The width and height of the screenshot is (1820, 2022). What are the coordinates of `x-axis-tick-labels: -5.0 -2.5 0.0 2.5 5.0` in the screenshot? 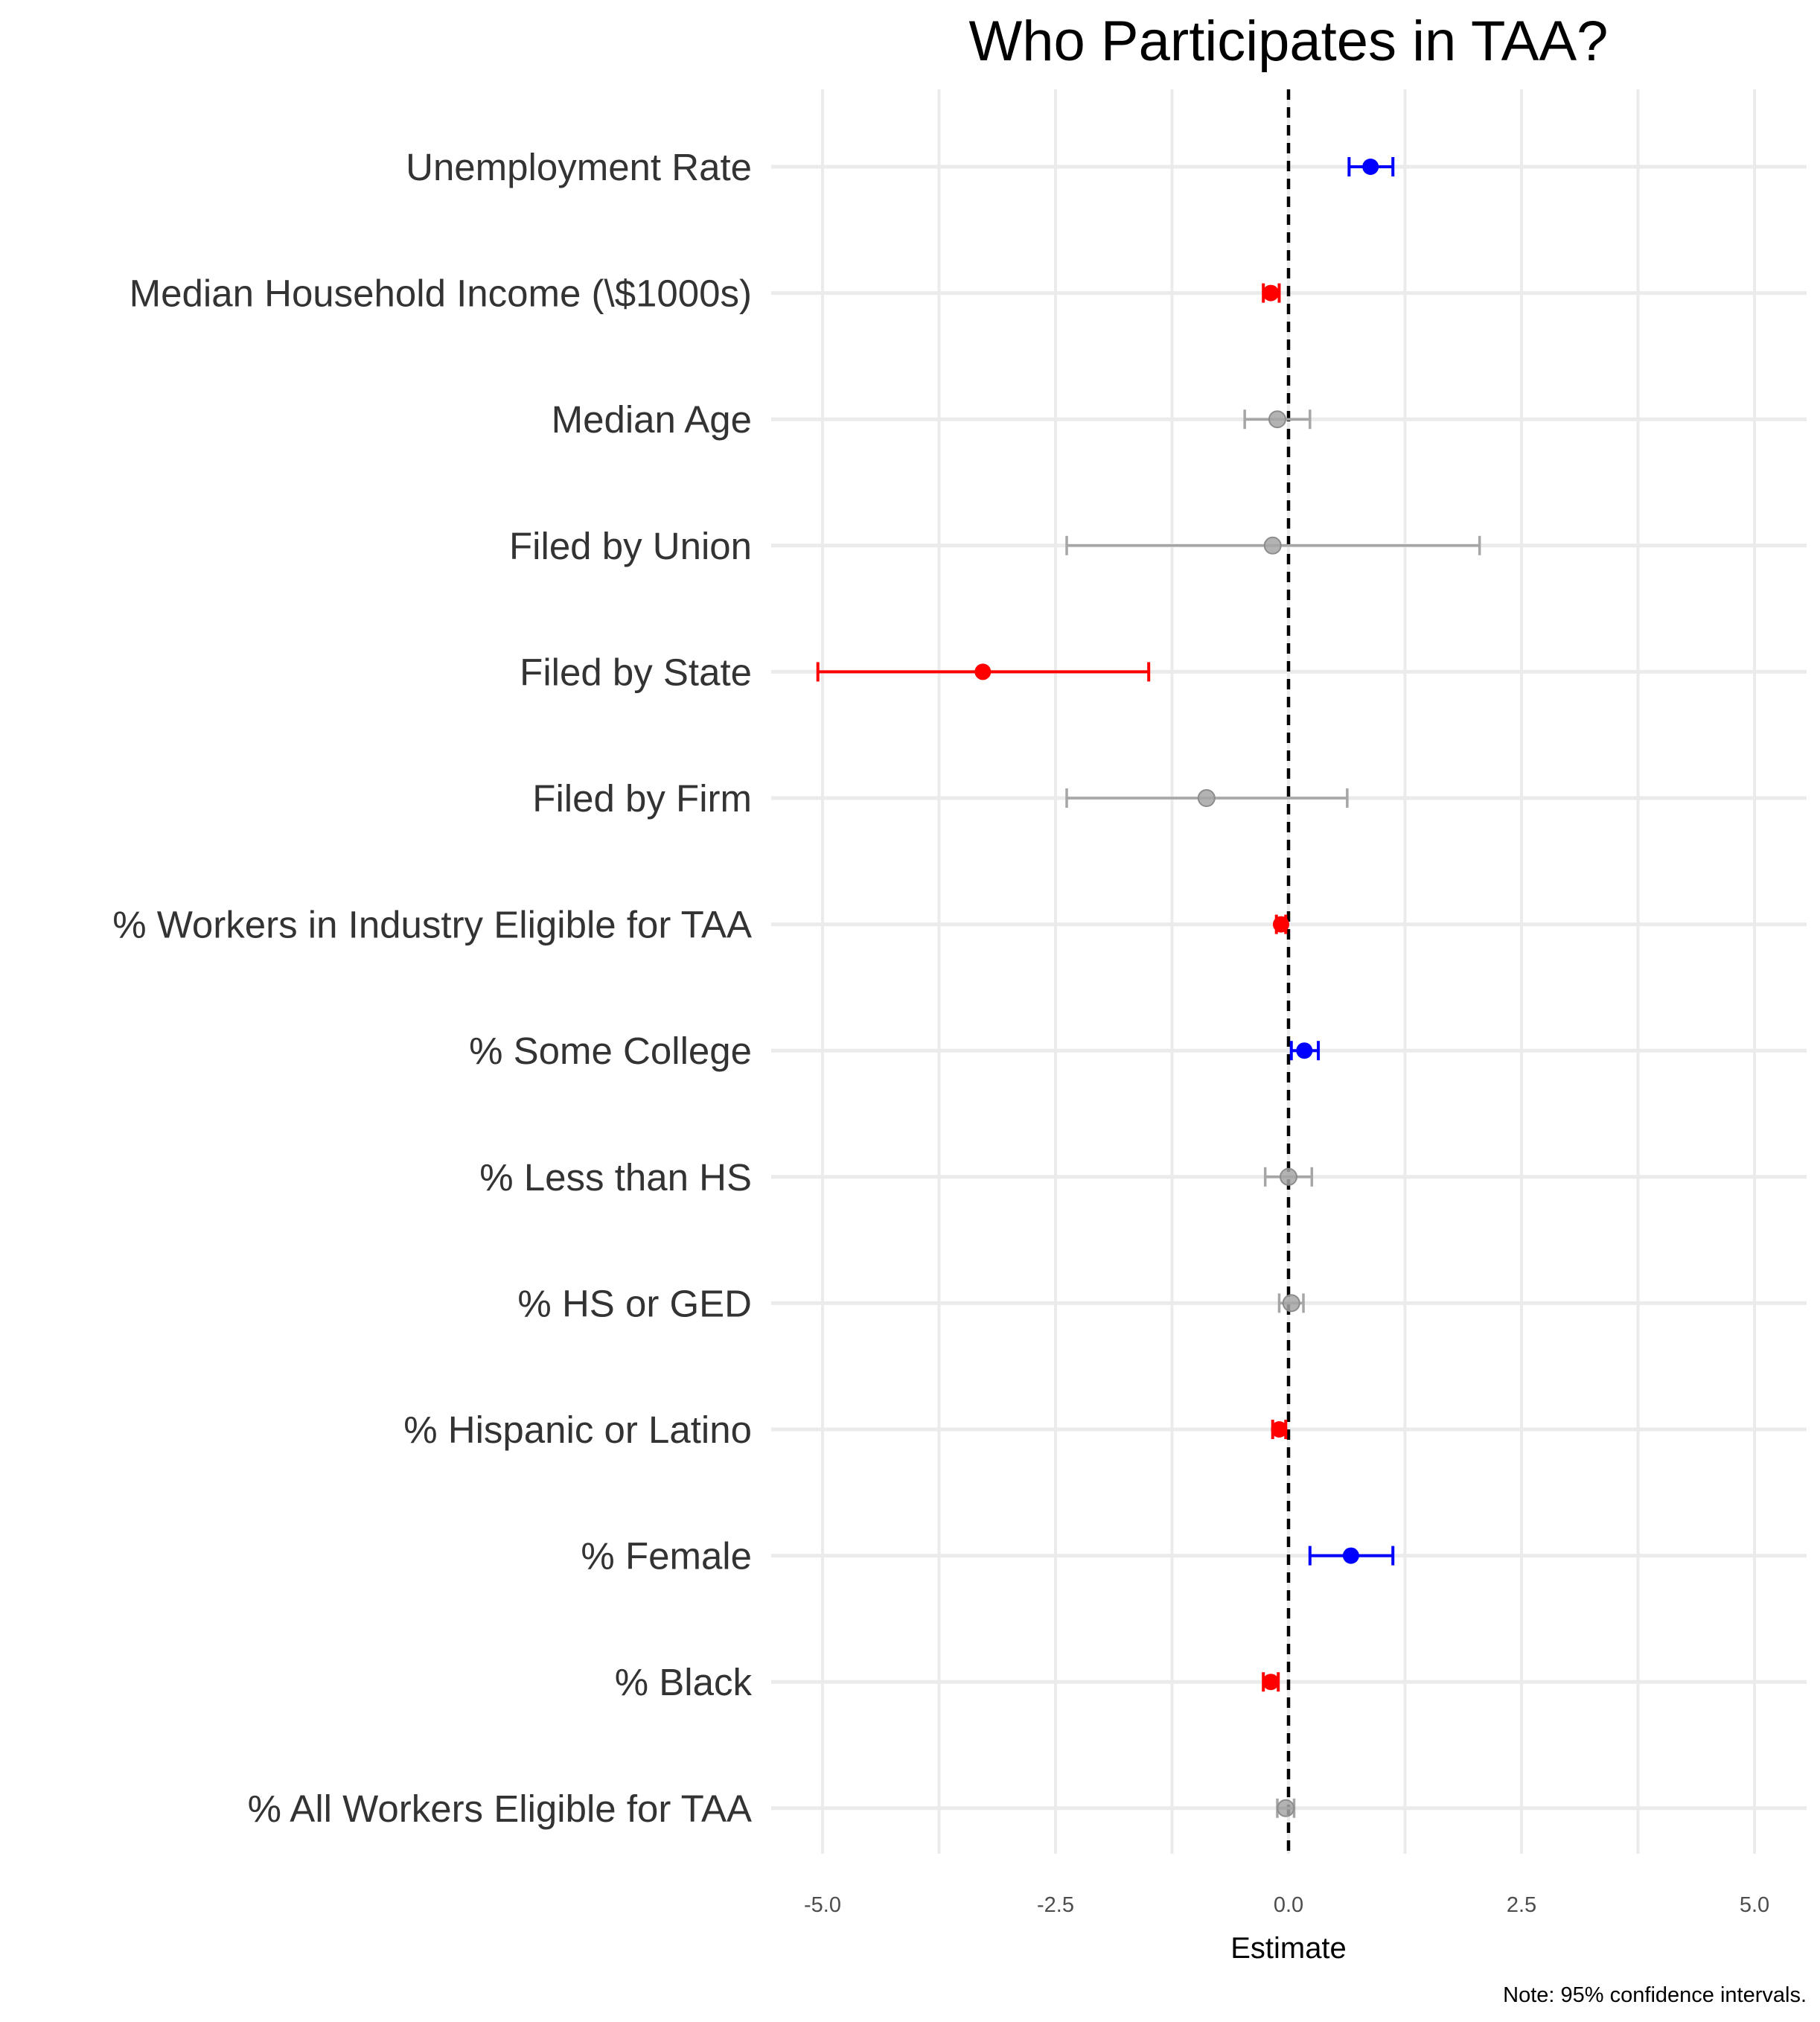 It's located at (1286, 1905).